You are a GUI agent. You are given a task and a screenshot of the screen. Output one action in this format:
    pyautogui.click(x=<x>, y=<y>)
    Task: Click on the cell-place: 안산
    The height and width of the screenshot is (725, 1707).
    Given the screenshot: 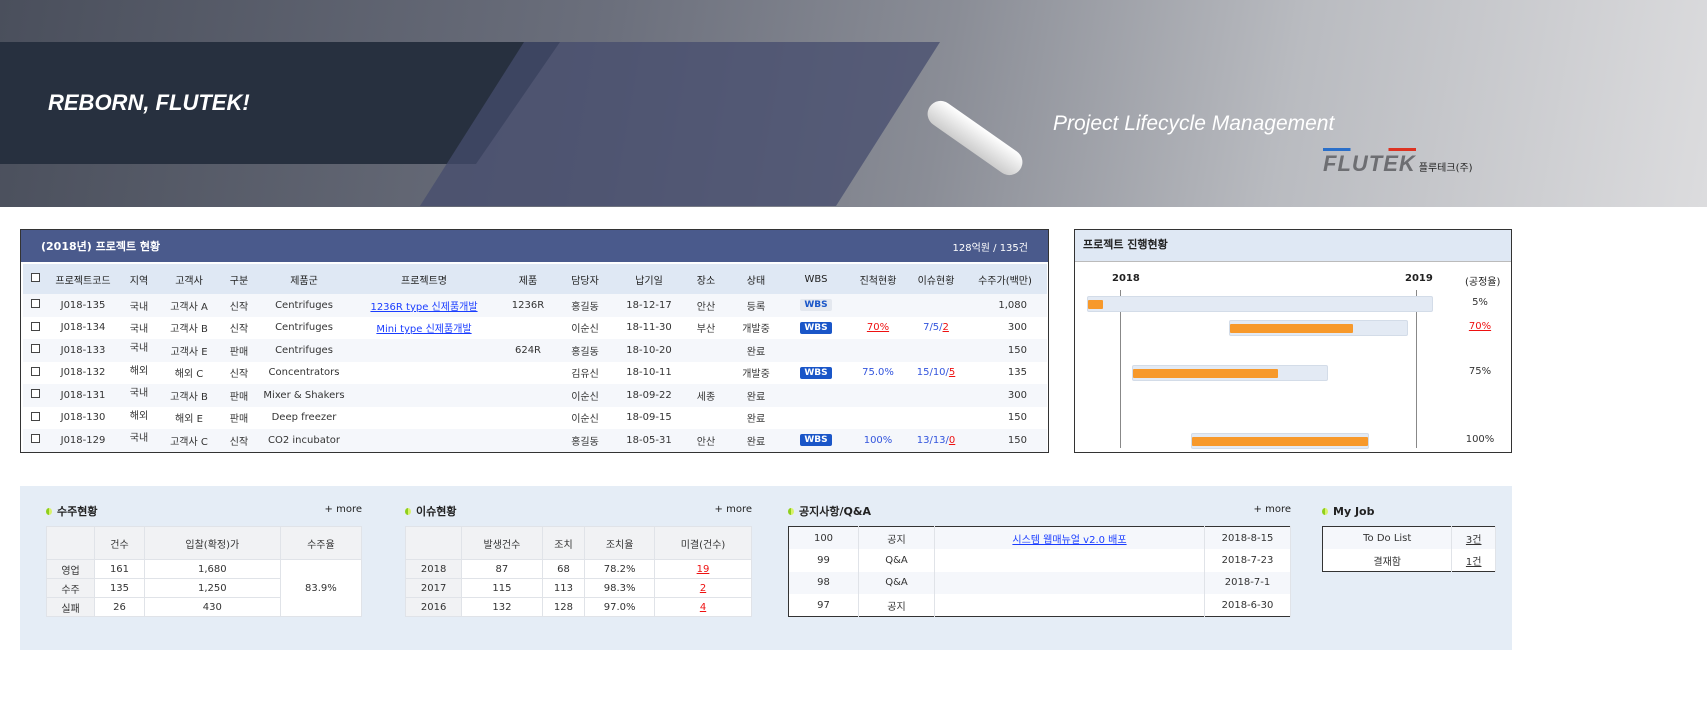 What is the action you would take?
    pyautogui.click(x=706, y=440)
    